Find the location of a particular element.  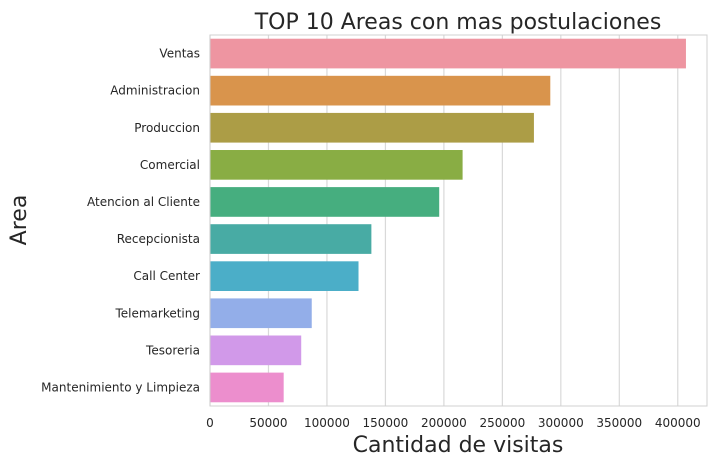

x-tick-label: 100000 is located at coordinates (327, 423).